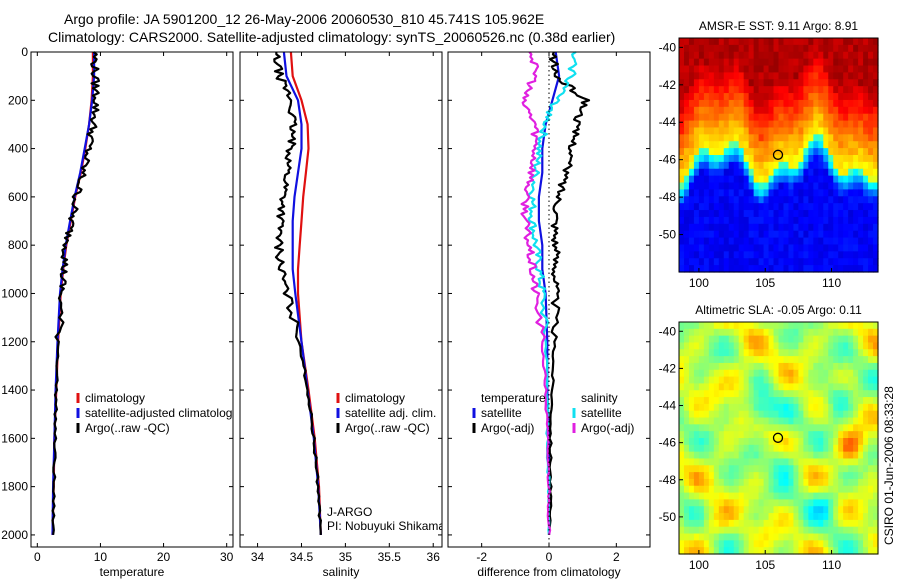  Describe the element at coordinates (779, 155) in the screenshot. I see `heatmap-cells` at that location.